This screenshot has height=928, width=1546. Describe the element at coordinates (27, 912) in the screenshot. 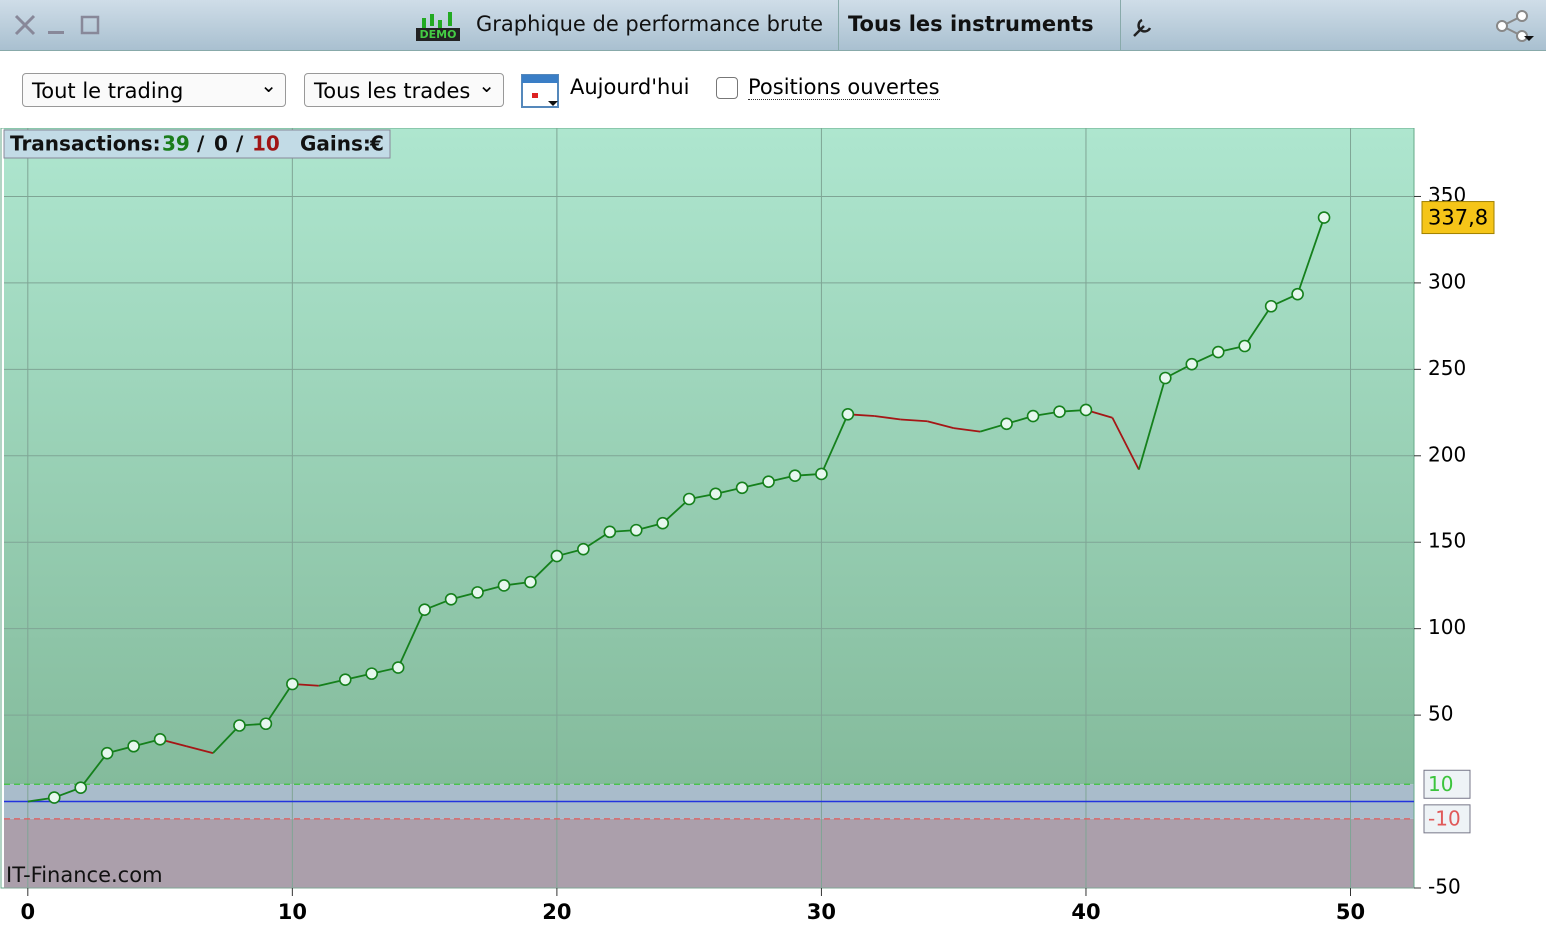

I see `x-tick-label: 0` at that location.